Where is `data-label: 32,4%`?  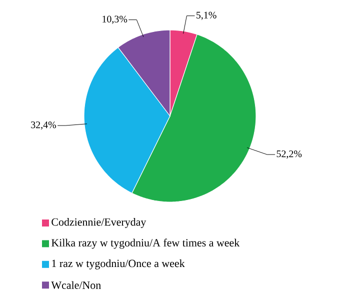
data-label: 32,4% is located at coordinates (43, 125).